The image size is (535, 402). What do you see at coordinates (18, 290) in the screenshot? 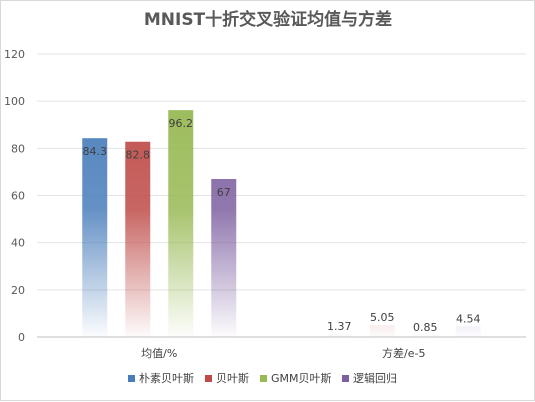
I see `y-tick-label: 20` at bounding box center [18, 290].